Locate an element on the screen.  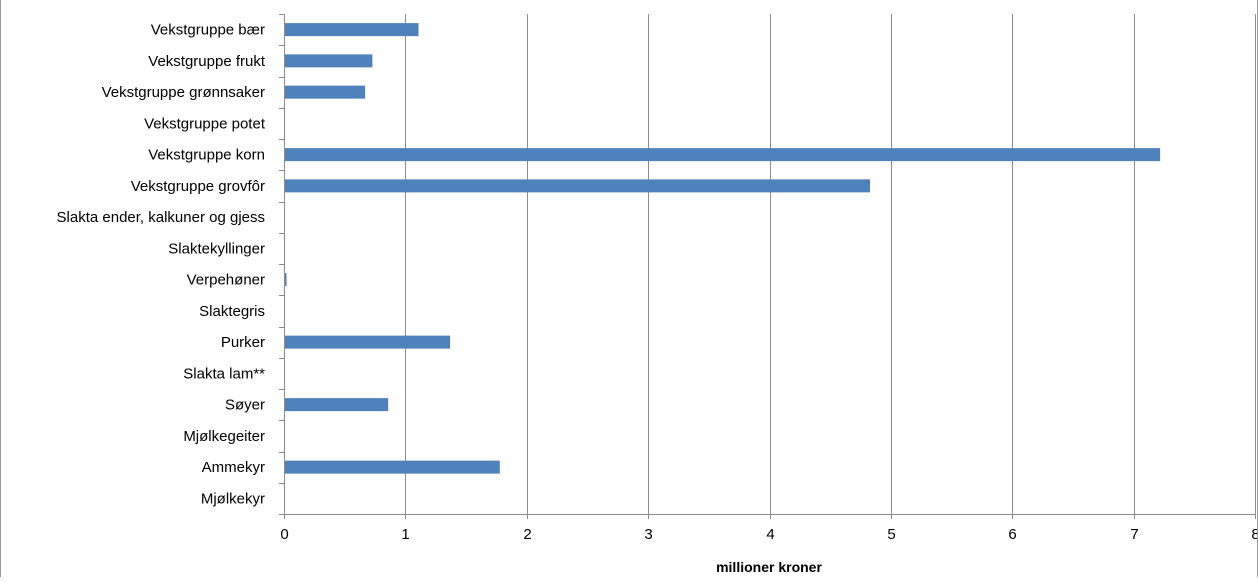
x-axis-title: millioner kroner is located at coordinates (769, 567).